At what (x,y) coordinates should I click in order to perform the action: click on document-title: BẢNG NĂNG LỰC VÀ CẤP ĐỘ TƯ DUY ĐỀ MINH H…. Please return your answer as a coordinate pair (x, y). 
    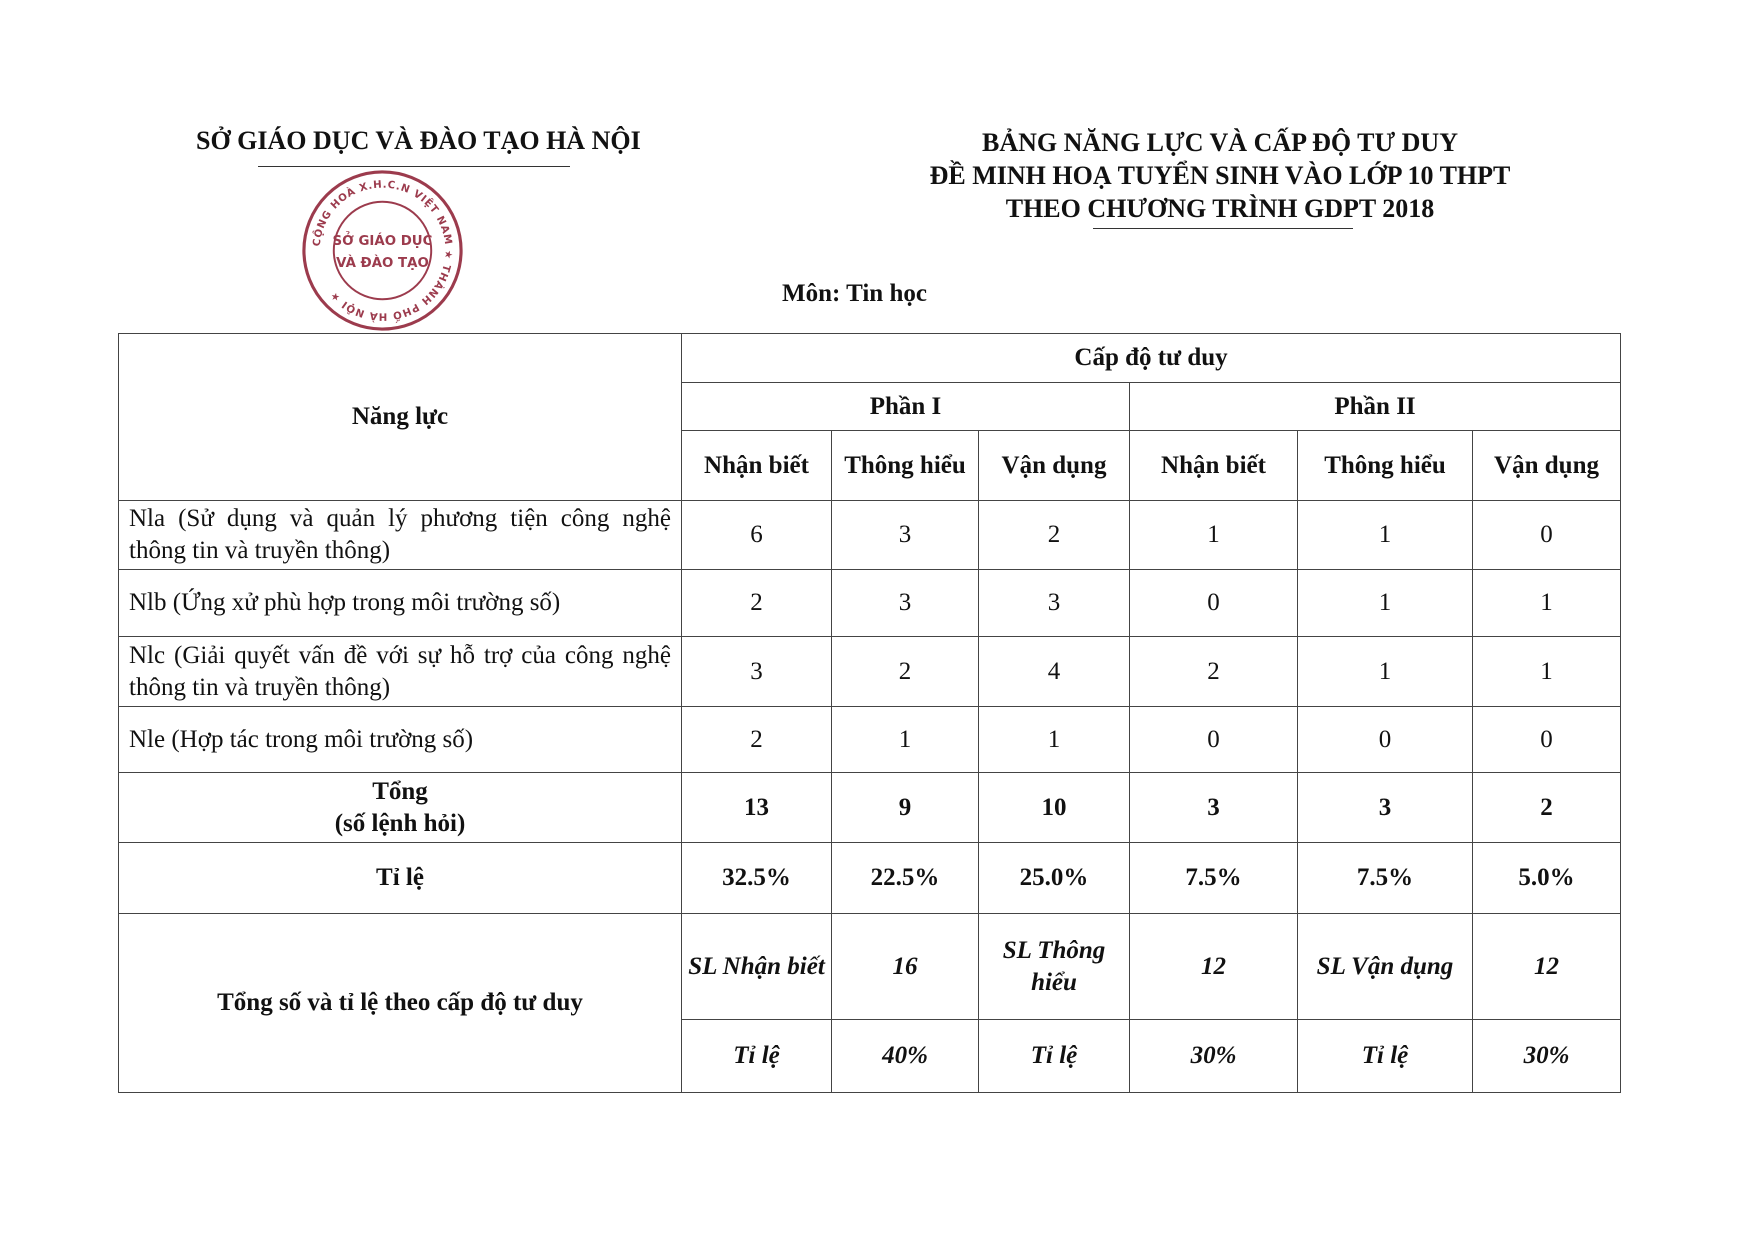
    Looking at the image, I should click on (1220, 175).